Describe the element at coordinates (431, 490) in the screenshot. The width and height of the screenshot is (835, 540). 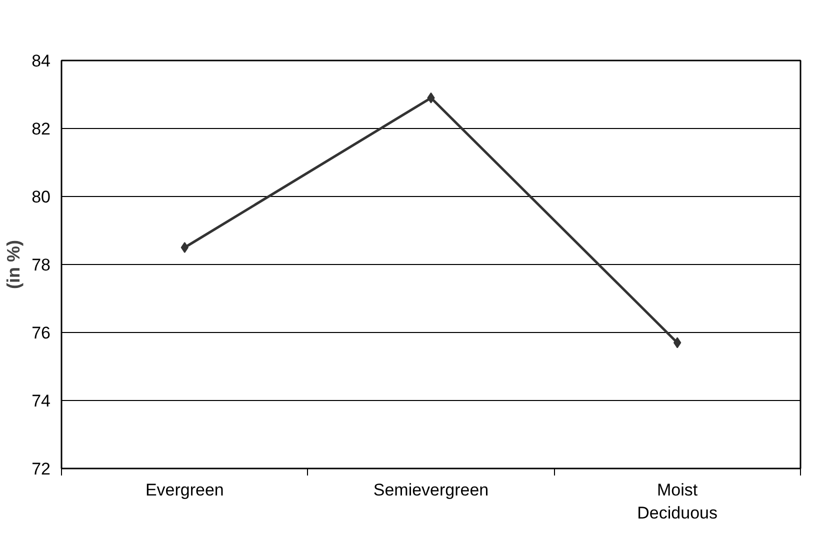
I see `x-tick-label: Semievergreen` at that location.